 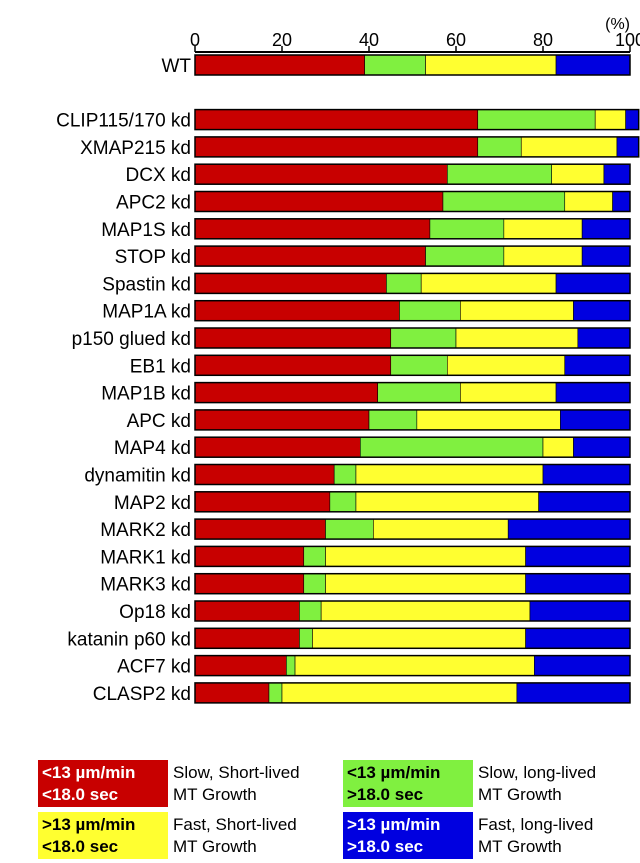 I want to click on x-tick-label: 0, so click(x=195, y=40).